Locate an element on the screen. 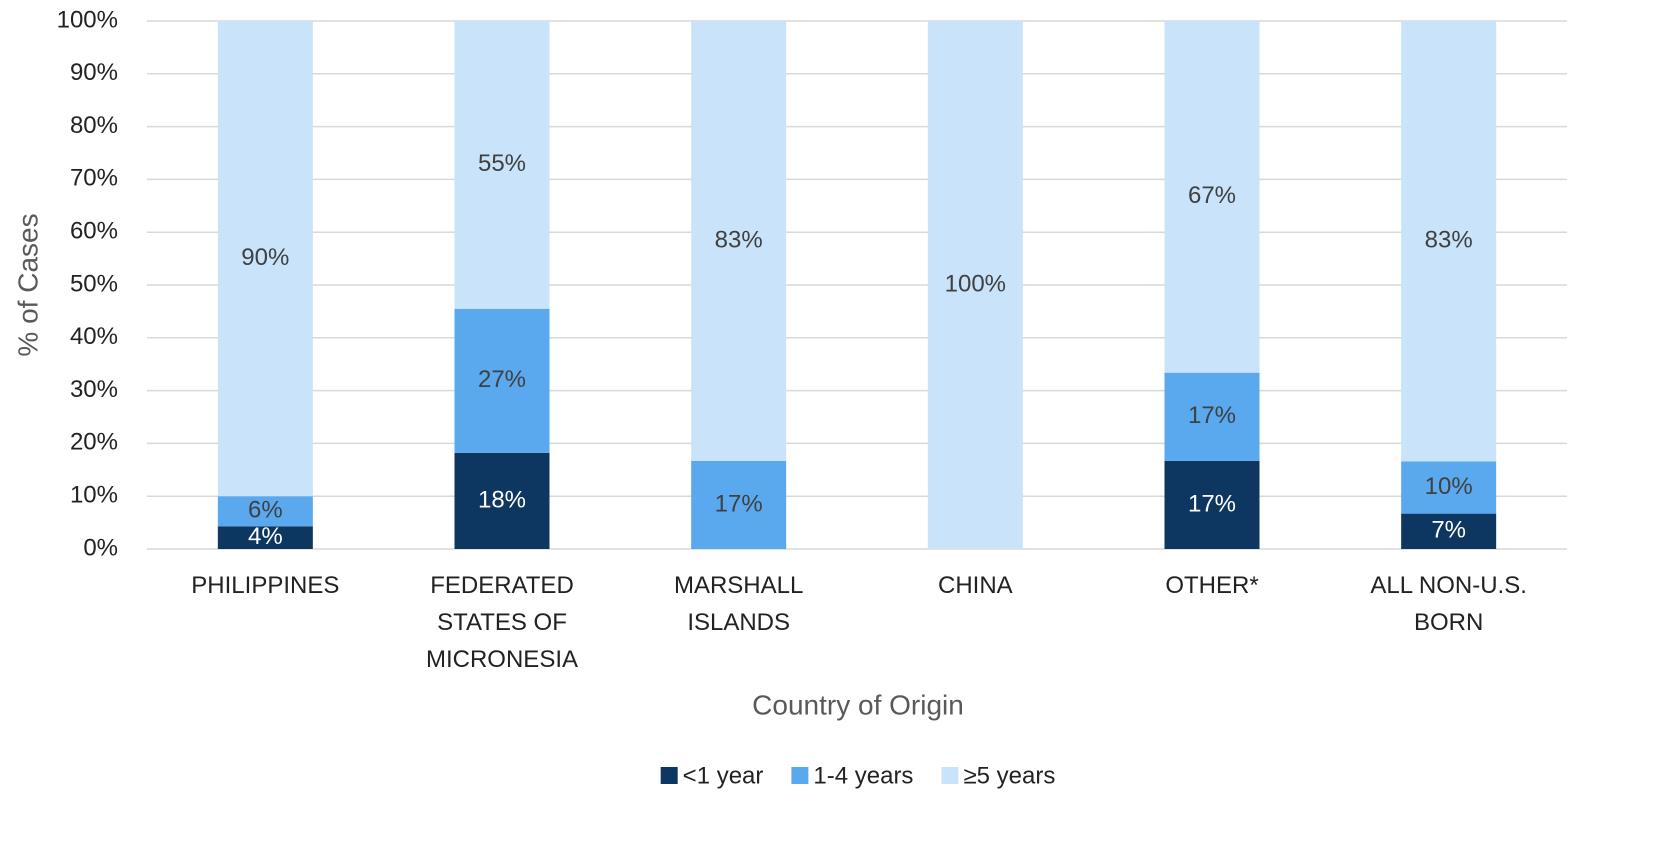 This screenshot has width=1673, height=845. data-label: 90% is located at coordinates (265, 257).